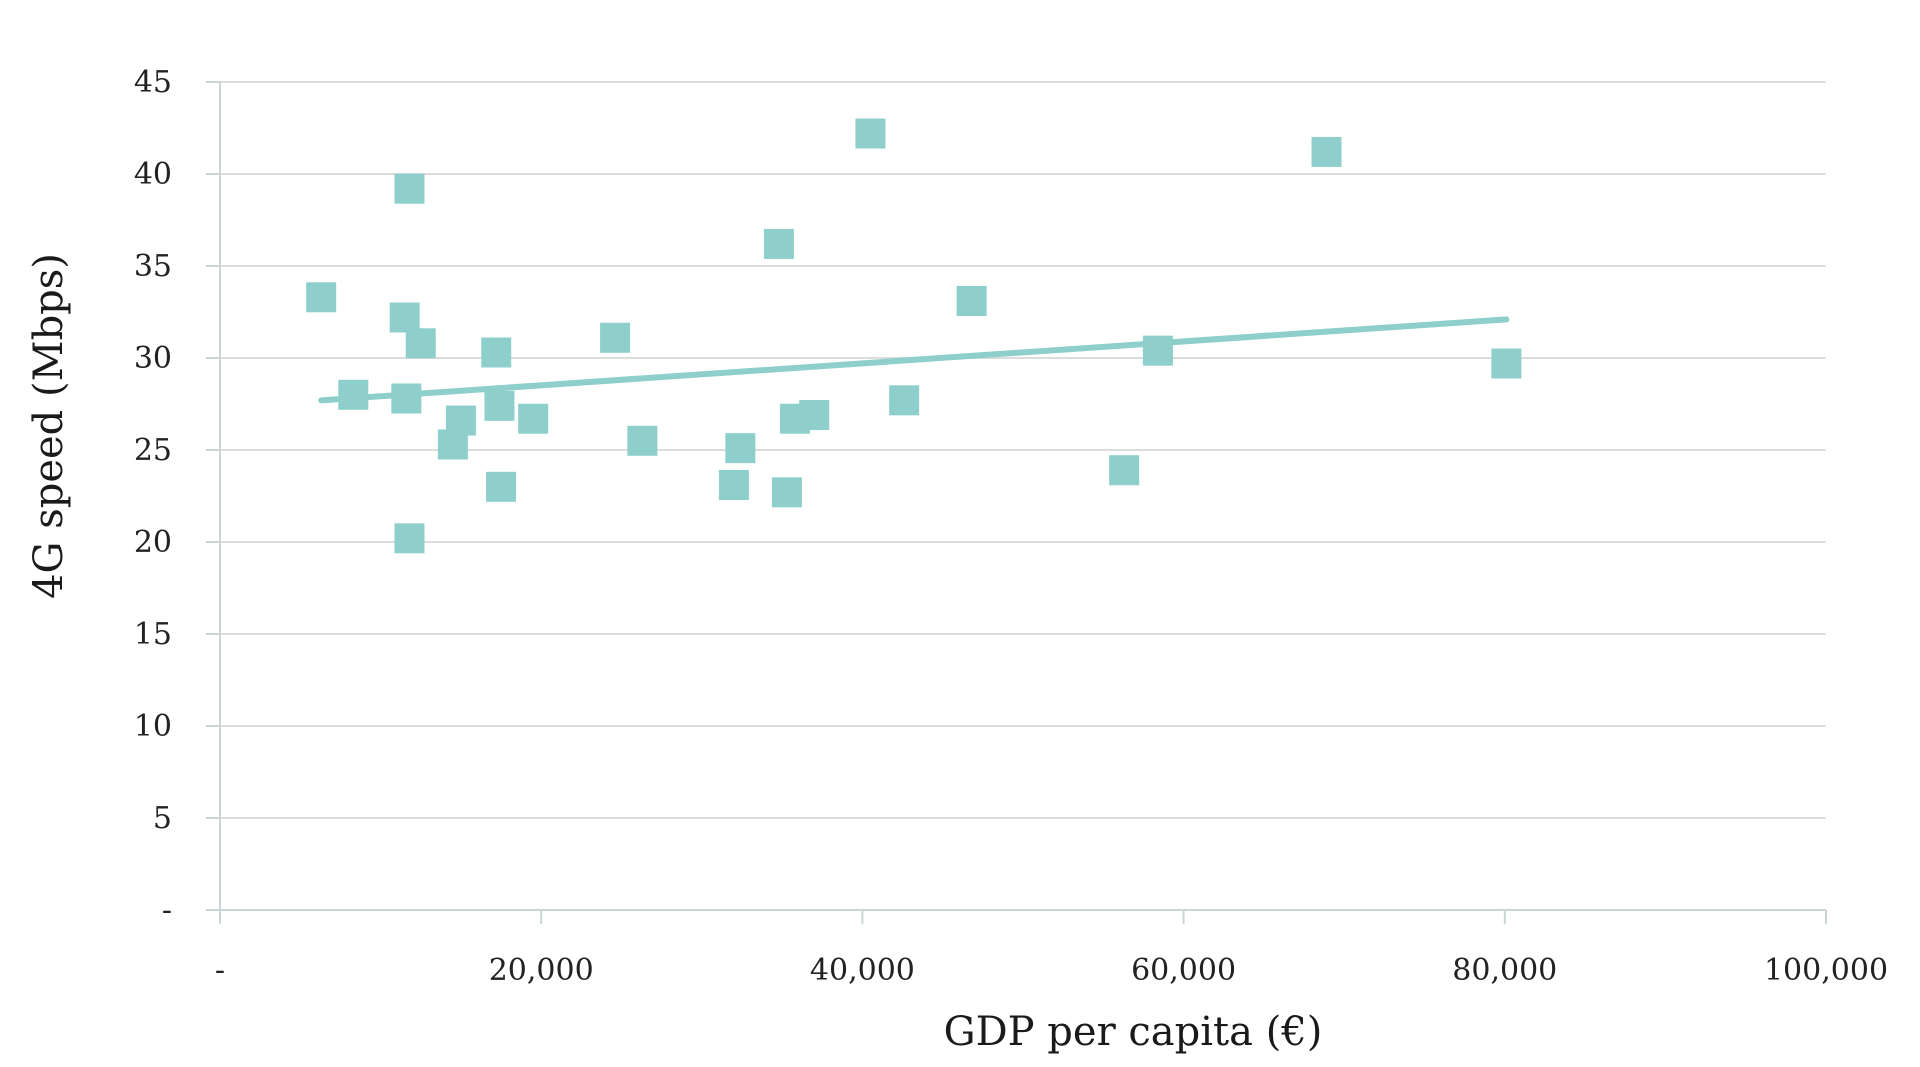  I want to click on x-axis-ticks: - 20,000 40,000 60,000 80,000 100,000, so click(1051, 949).